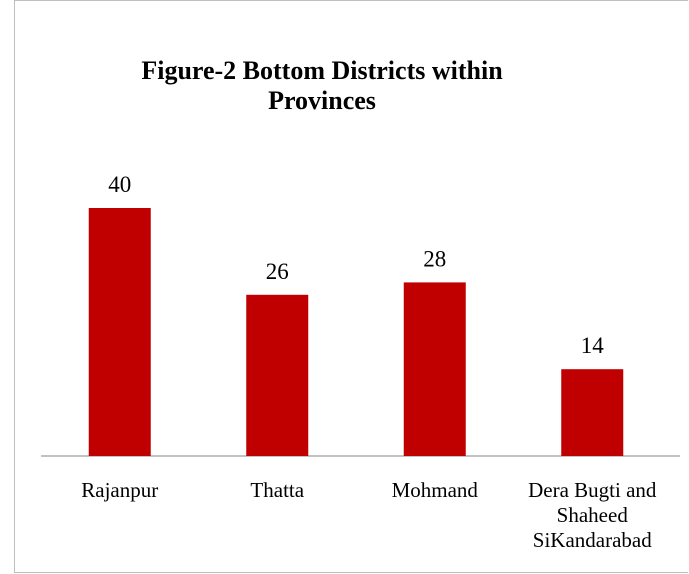 The height and width of the screenshot is (574, 689). I want to click on data-label: 40, so click(119, 184).